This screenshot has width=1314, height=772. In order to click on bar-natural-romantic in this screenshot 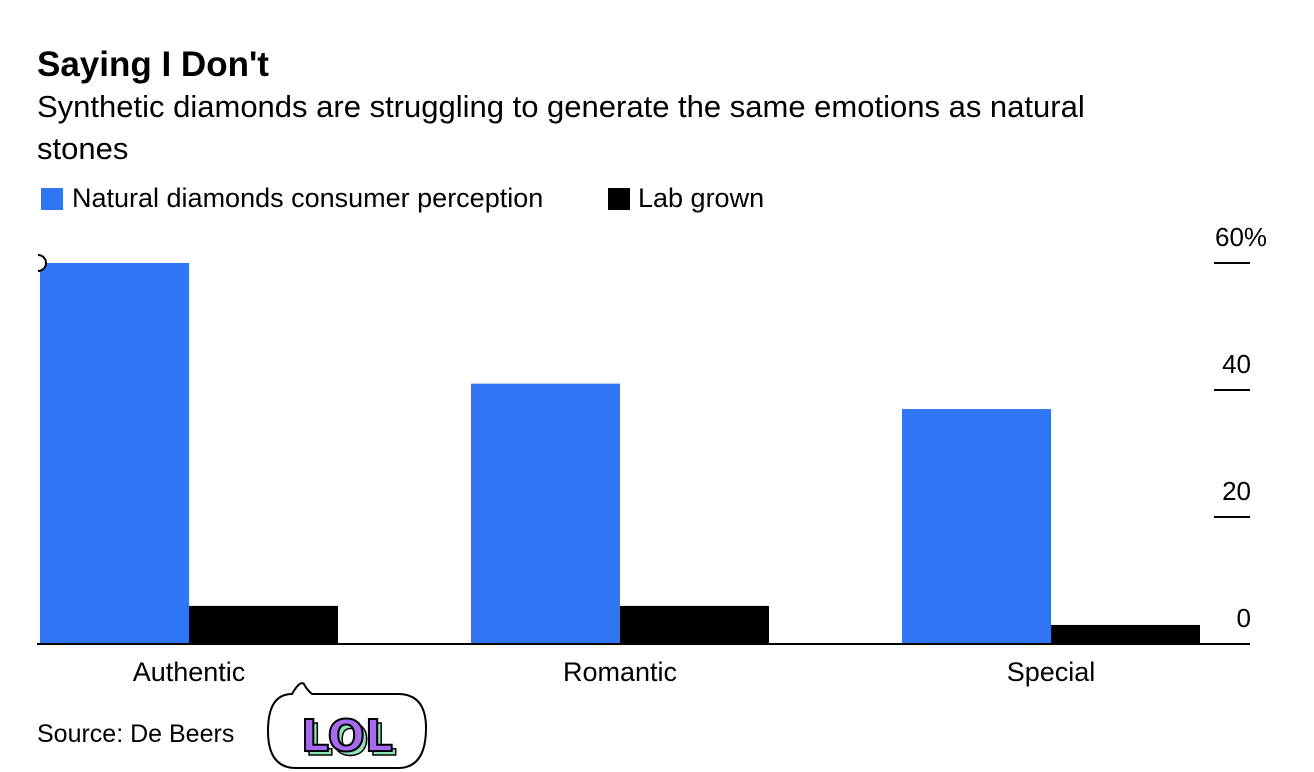, I will do `click(545, 513)`.